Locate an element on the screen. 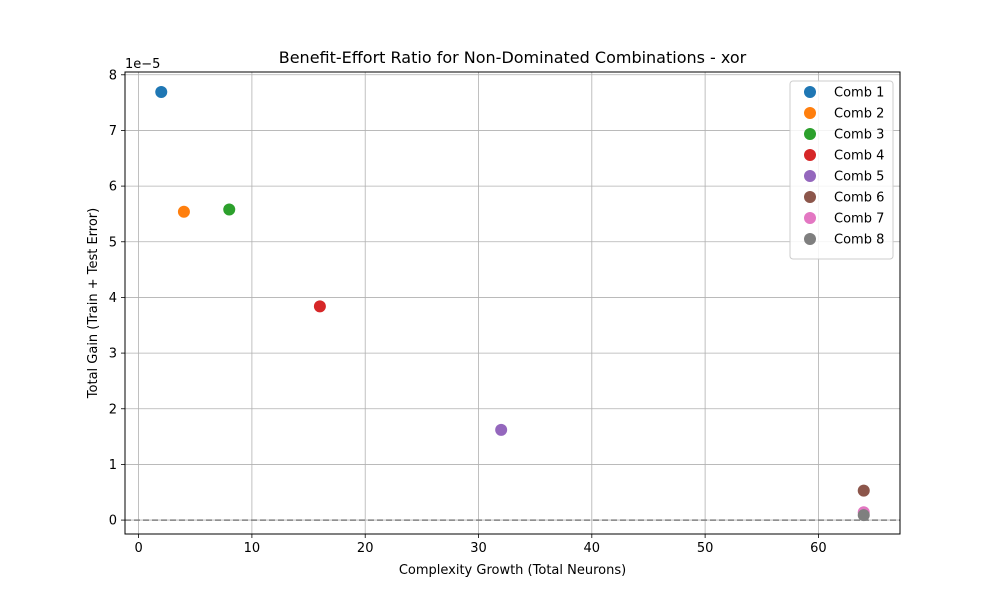  legend-label: Comb 6 is located at coordinates (859, 198).